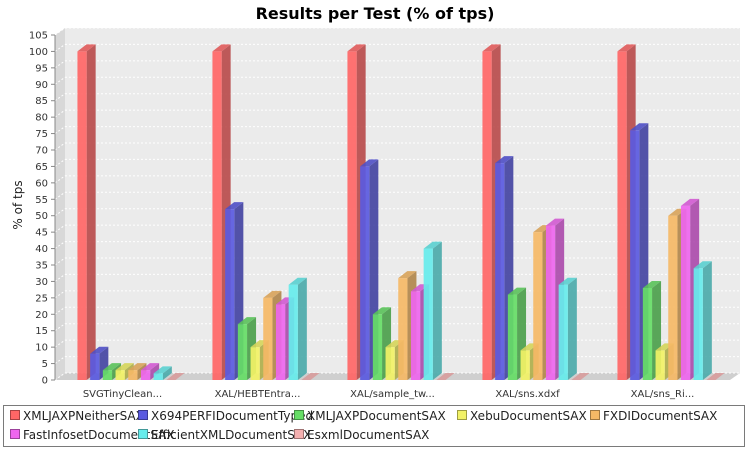 Image resolution: width=750 pixels, height=450 pixels. Describe the element at coordinates (41, 118) in the screenshot. I see `y-tick-label: 80` at that location.